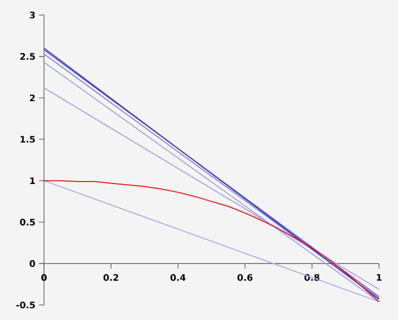 The width and height of the screenshot is (398, 320). I want to click on x-tick-label: 0, so click(44, 277).